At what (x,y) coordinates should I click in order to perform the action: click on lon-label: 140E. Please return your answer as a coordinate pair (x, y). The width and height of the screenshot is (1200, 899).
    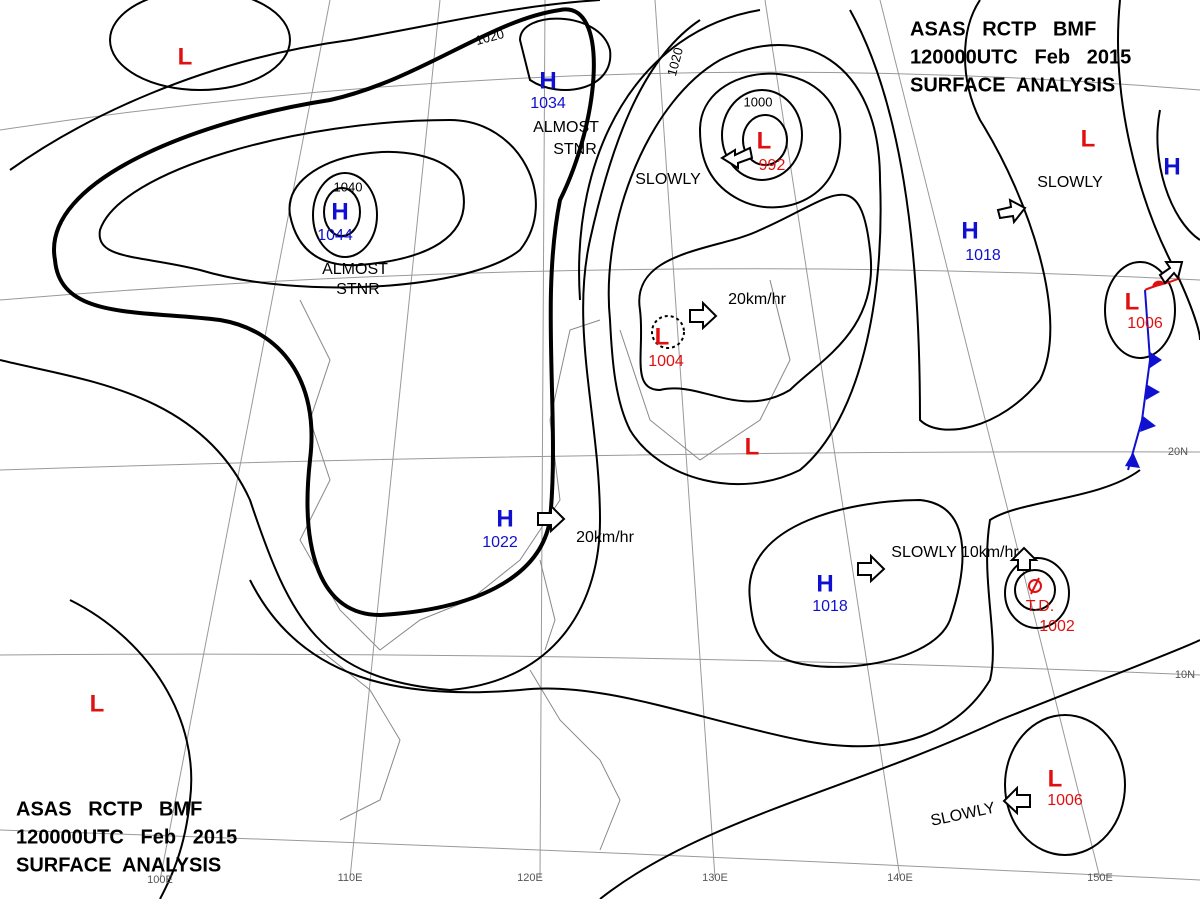
    Looking at the image, I should click on (900, 878).